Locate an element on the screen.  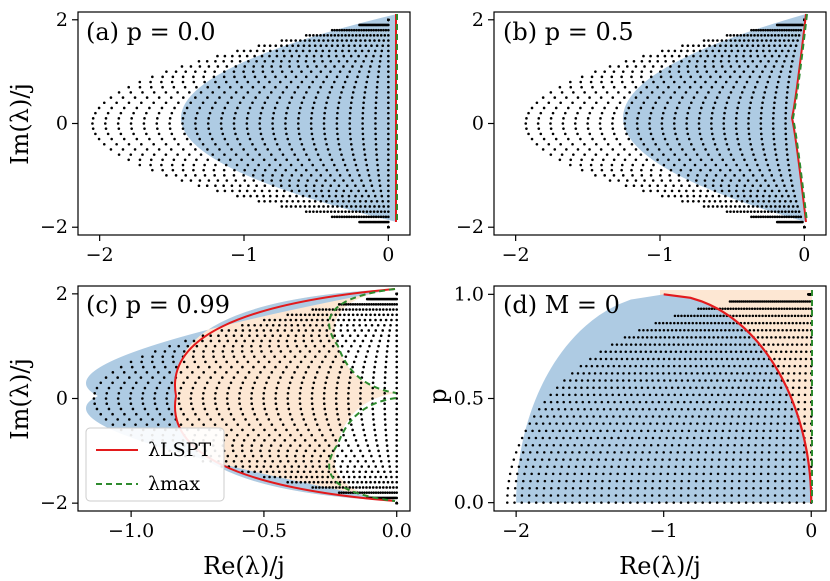
ytick-label: 0 is located at coordinates (62, 399).